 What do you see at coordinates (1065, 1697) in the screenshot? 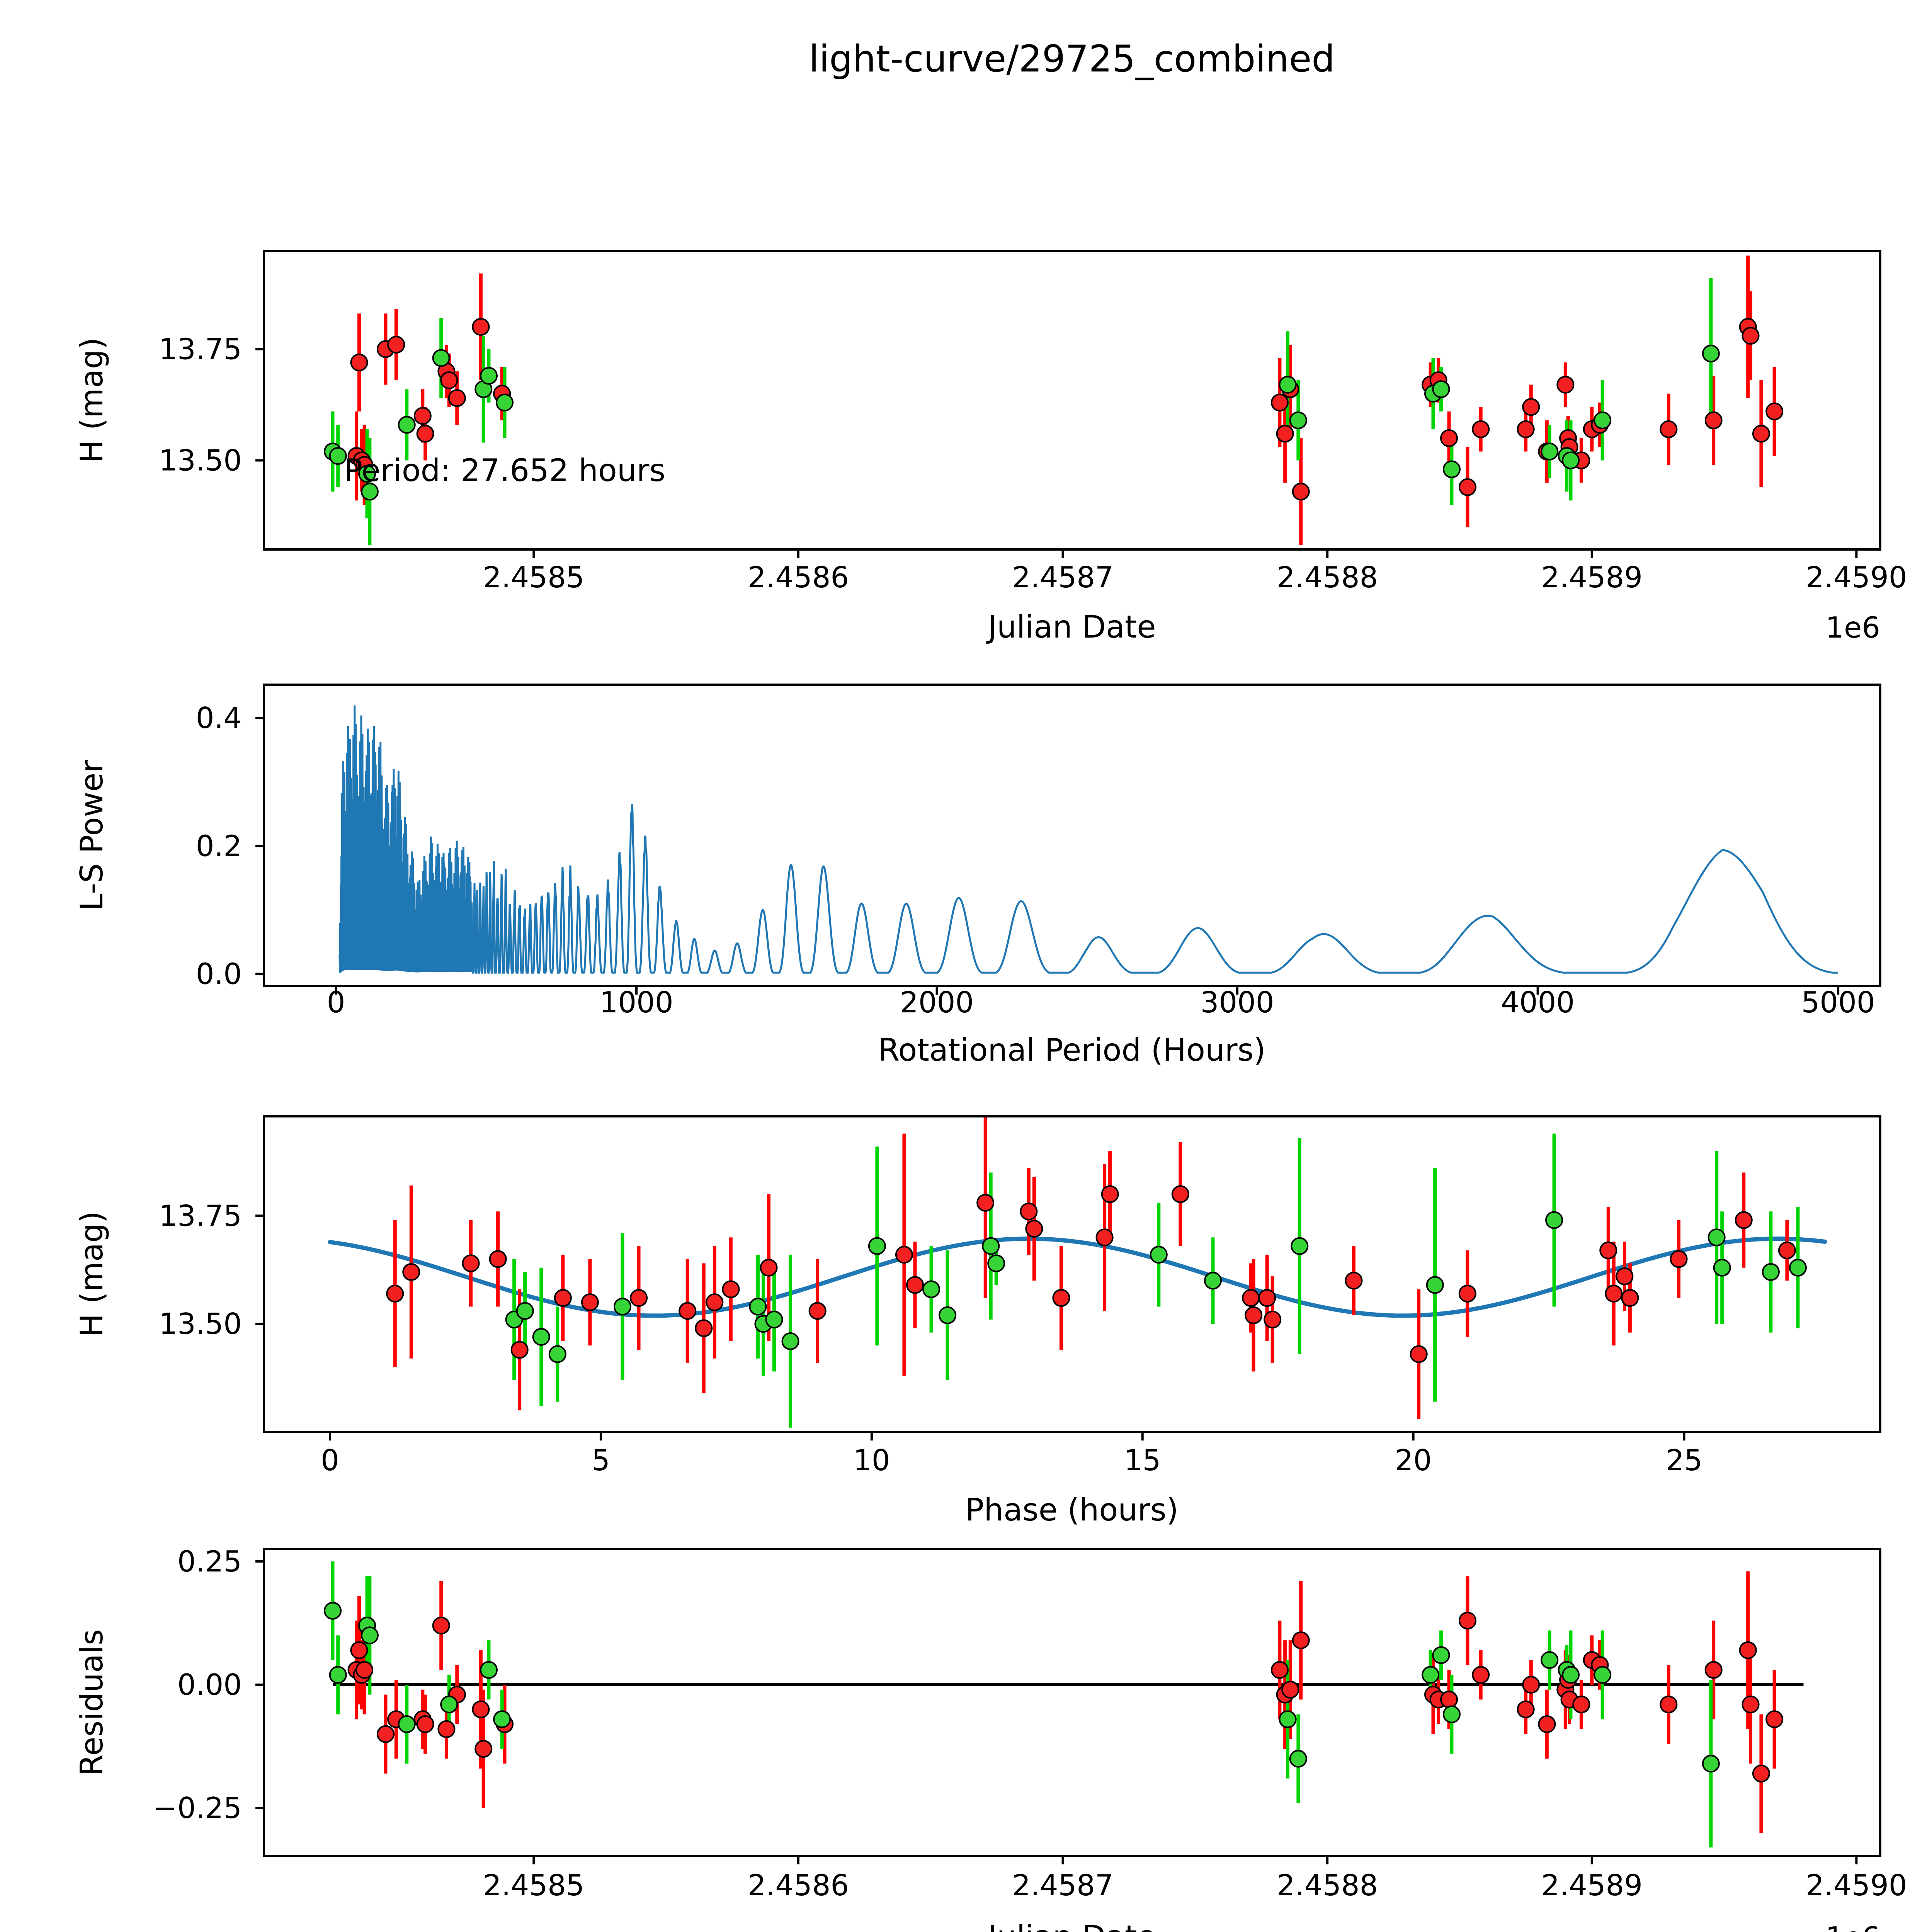
I see `session-red-markers` at bounding box center [1065, 1697].